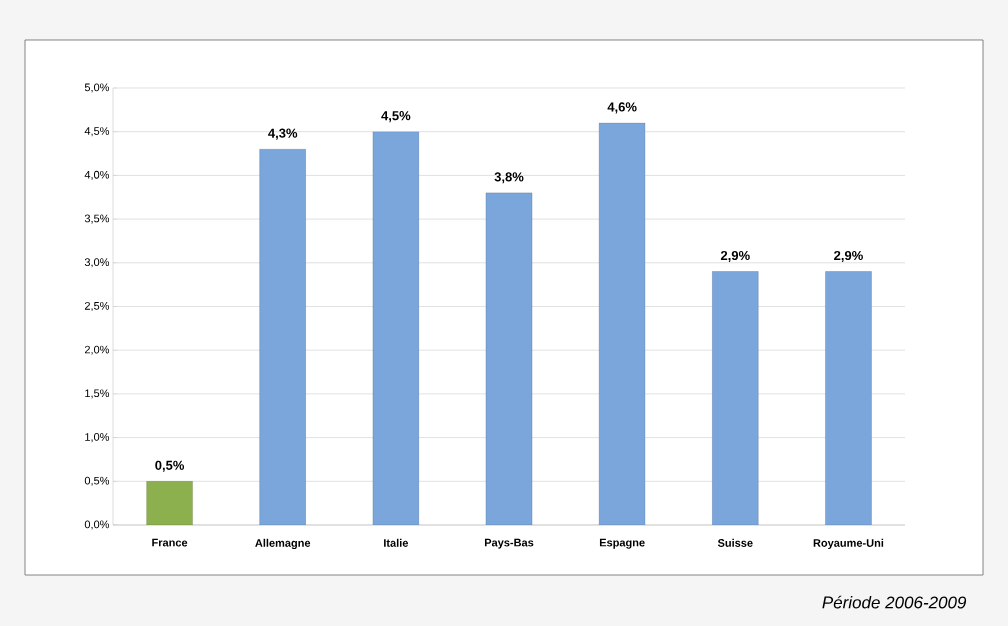 Image resolution: width=1008 pixels, height=626 pixels. Describe the element at coordinates (97, 263) in the screenshot. I see `y-tick-label: 3,0%` at that location.